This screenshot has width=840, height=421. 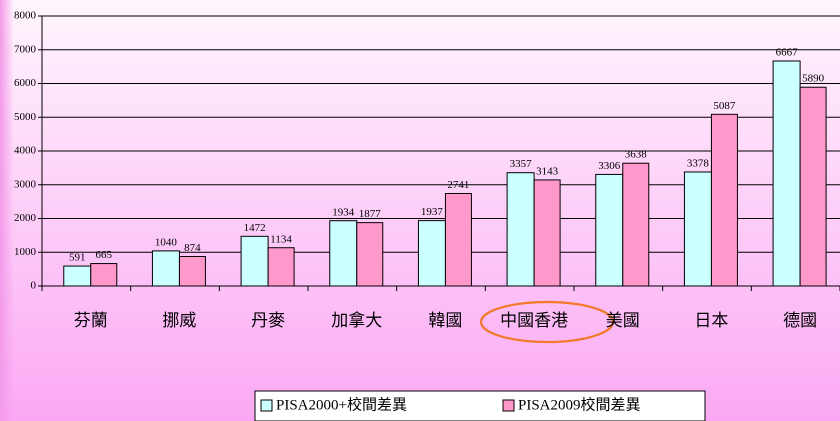 What do you see at coordinates (25, 218) in the screenshot?
I see `y-tick-label: 2000` at bounding box center [25, 218].